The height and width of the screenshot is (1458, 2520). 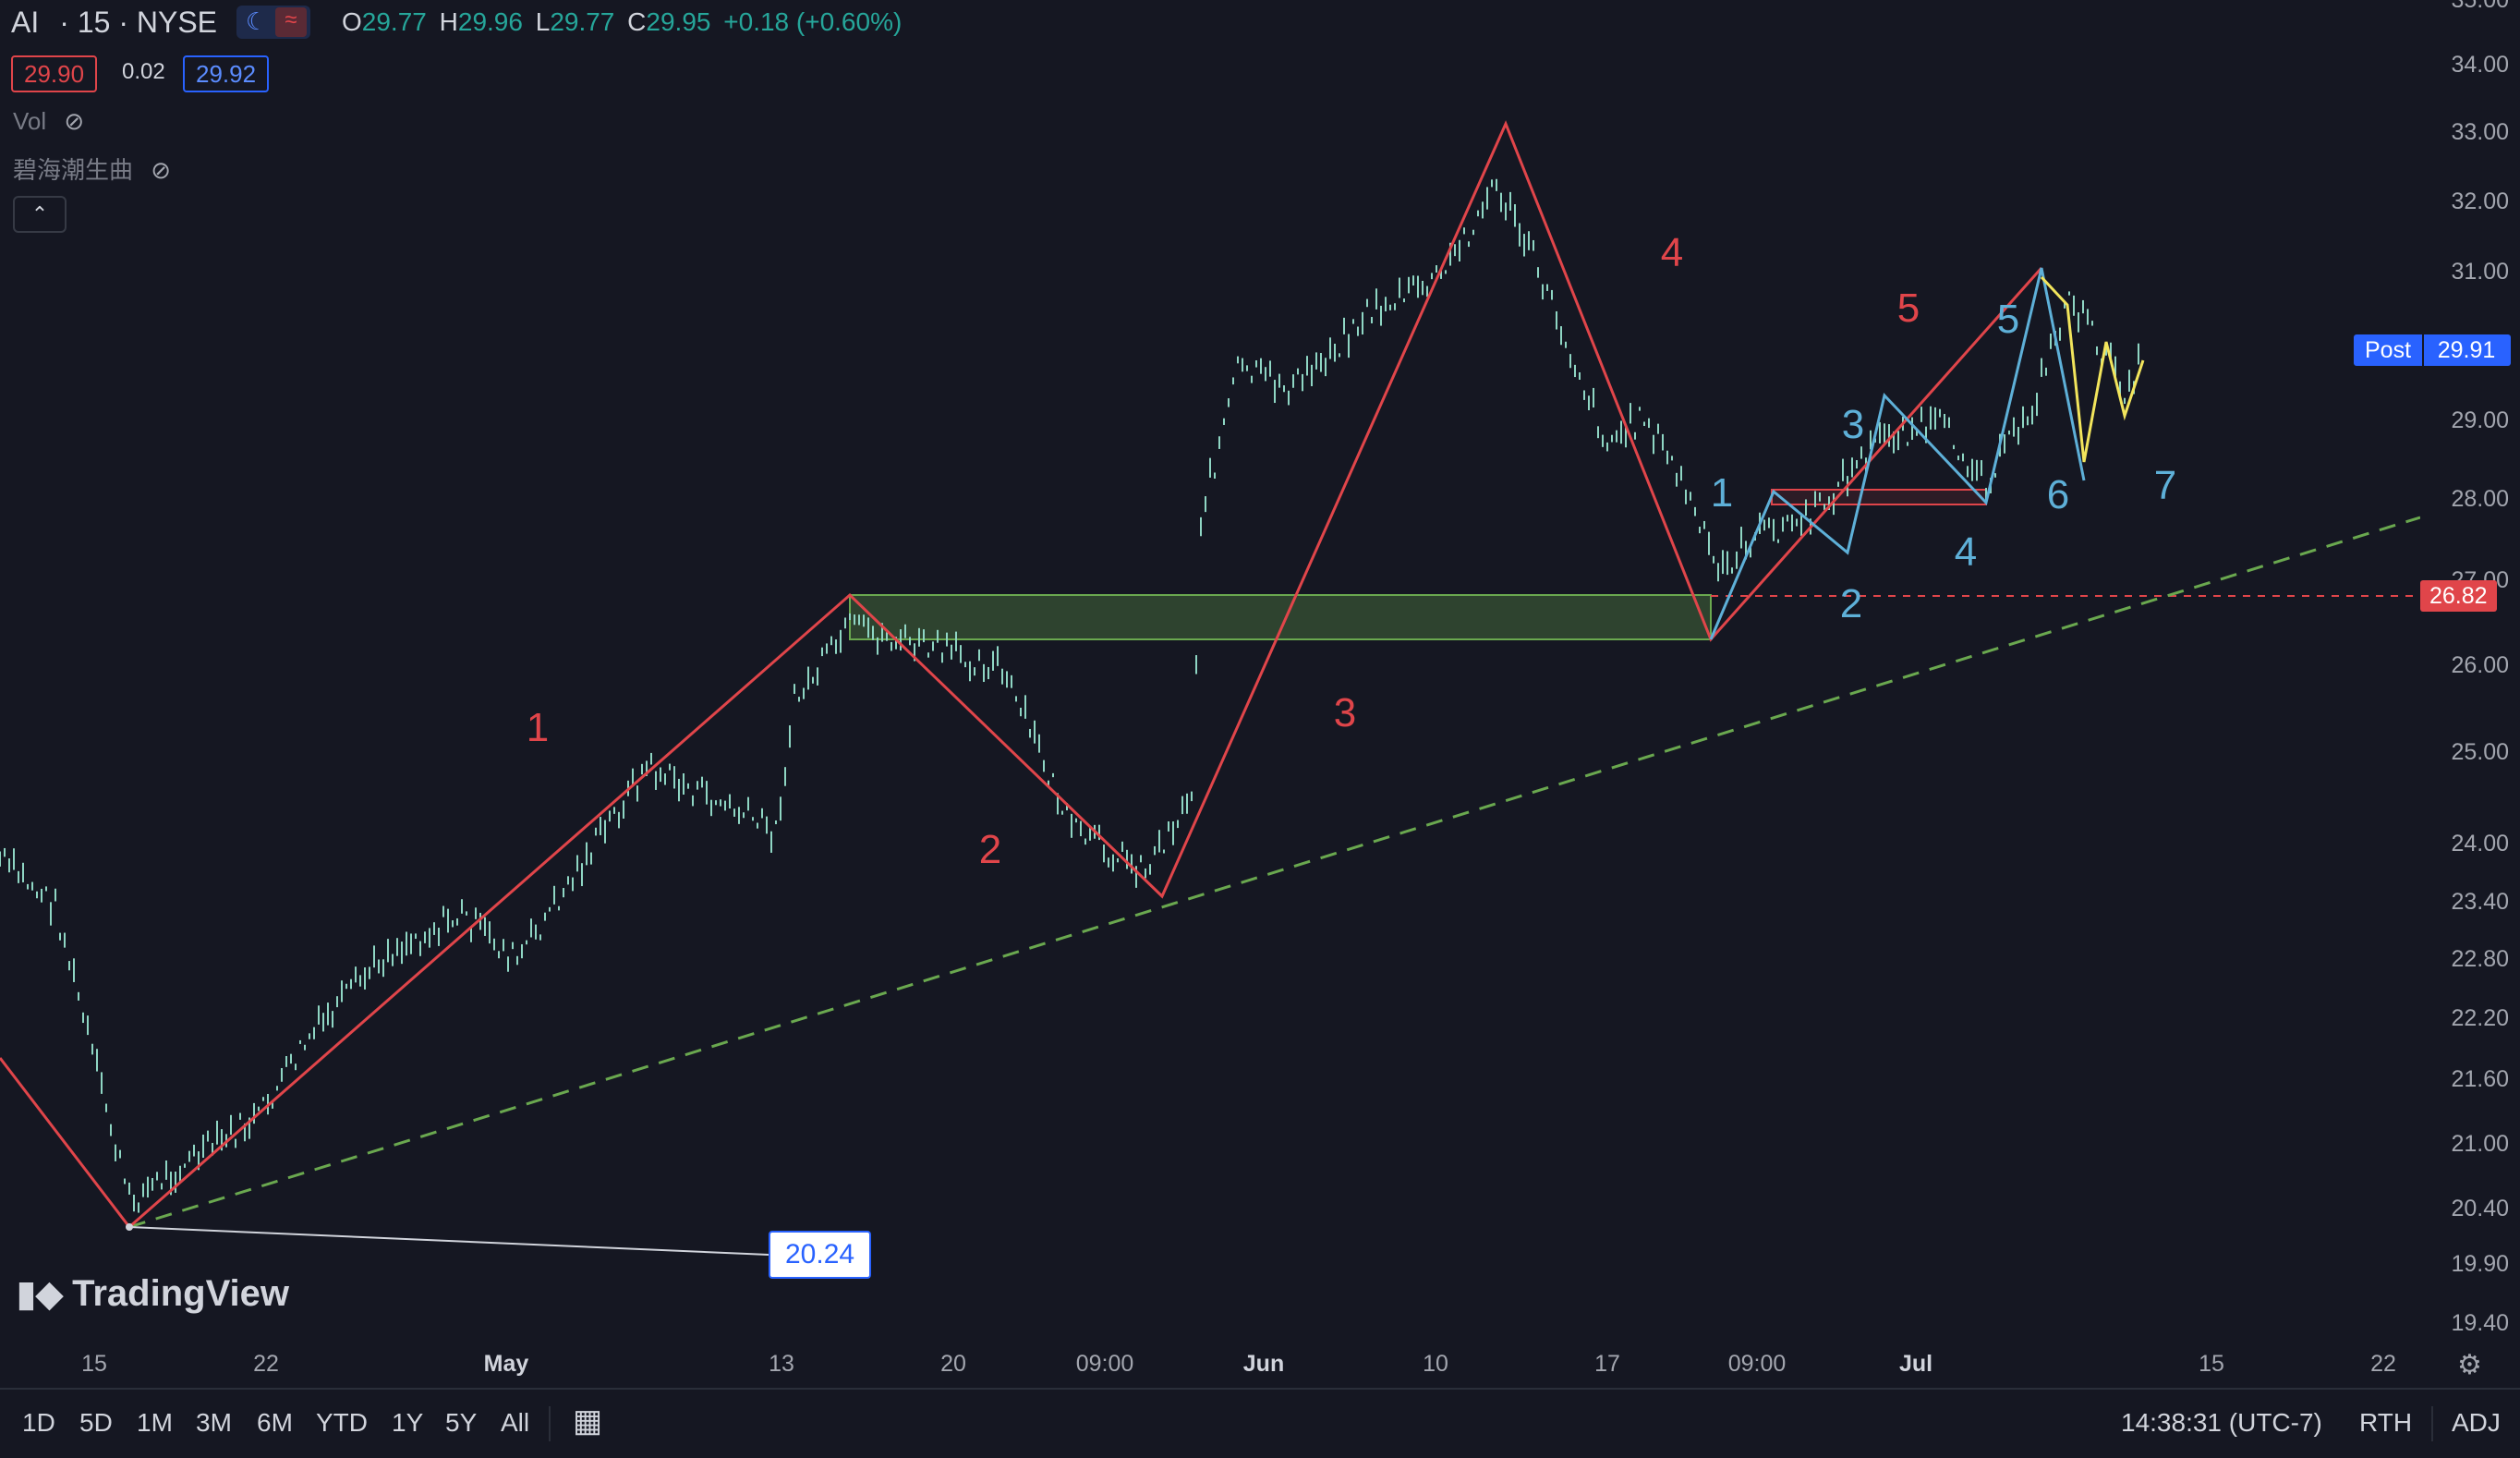 I want to click on calendar-icon: ▦, so click(x=588, y=1421).